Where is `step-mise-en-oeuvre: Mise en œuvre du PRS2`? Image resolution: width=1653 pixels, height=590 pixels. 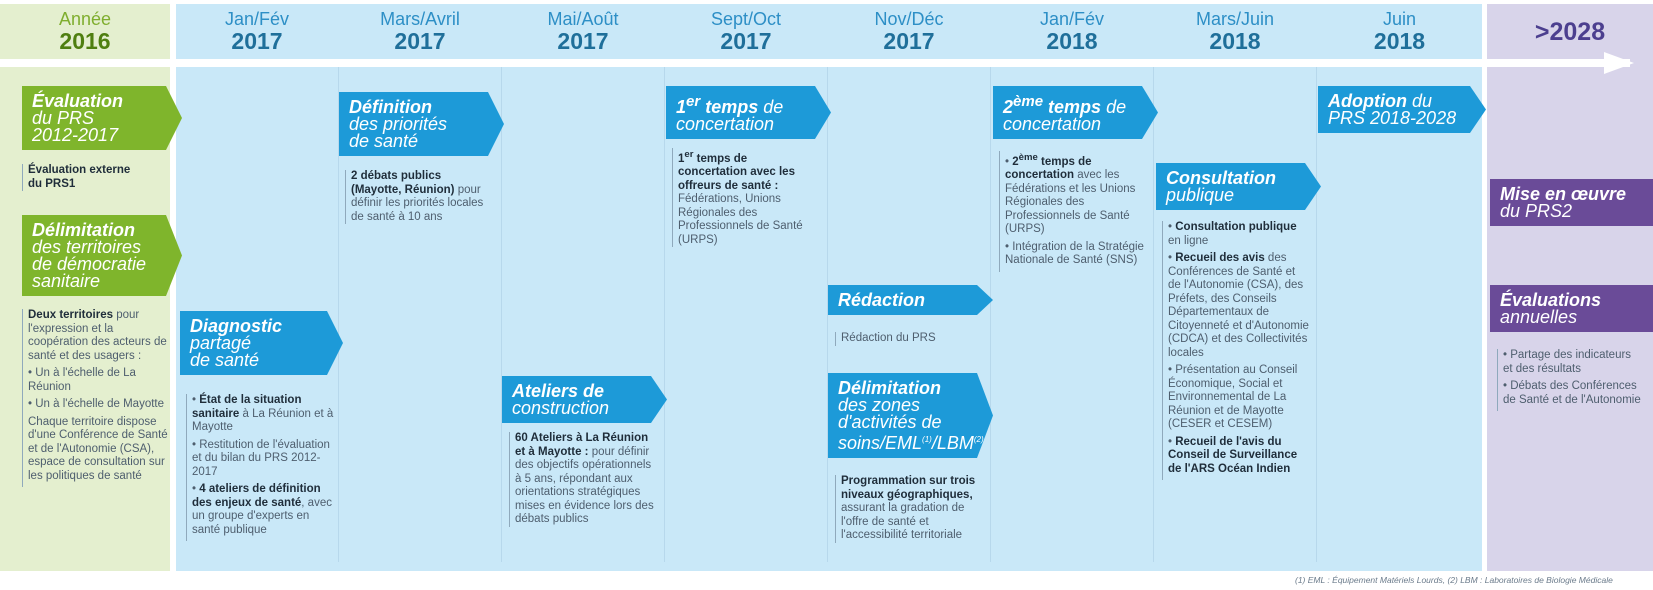
step-mise-en-oeuvre: Mise en œuvre du PRS2 is located at coordinates (1571, 202).